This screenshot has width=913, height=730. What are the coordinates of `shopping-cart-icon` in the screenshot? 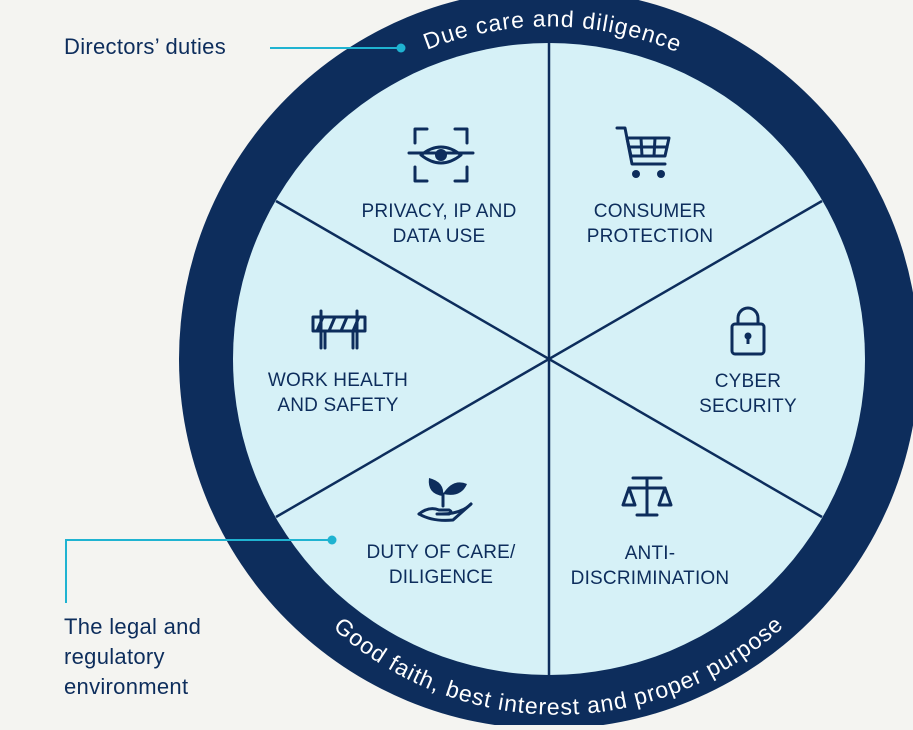 It's located at (643, 152).